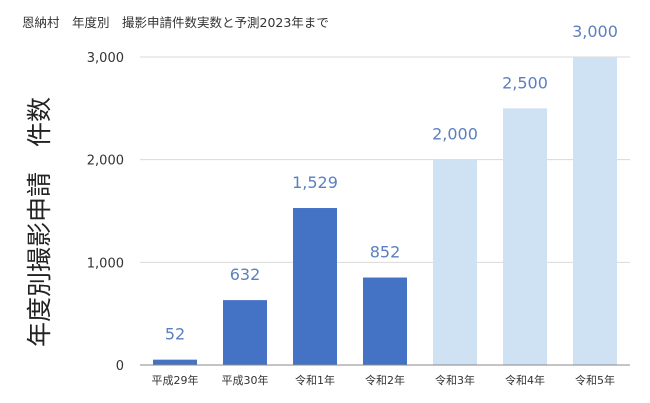 This screenshot has width=650, height=403. Describe the element at coordinates (105, 58) in the screenshot. I see `y-tick-label: 3,000` at that location.